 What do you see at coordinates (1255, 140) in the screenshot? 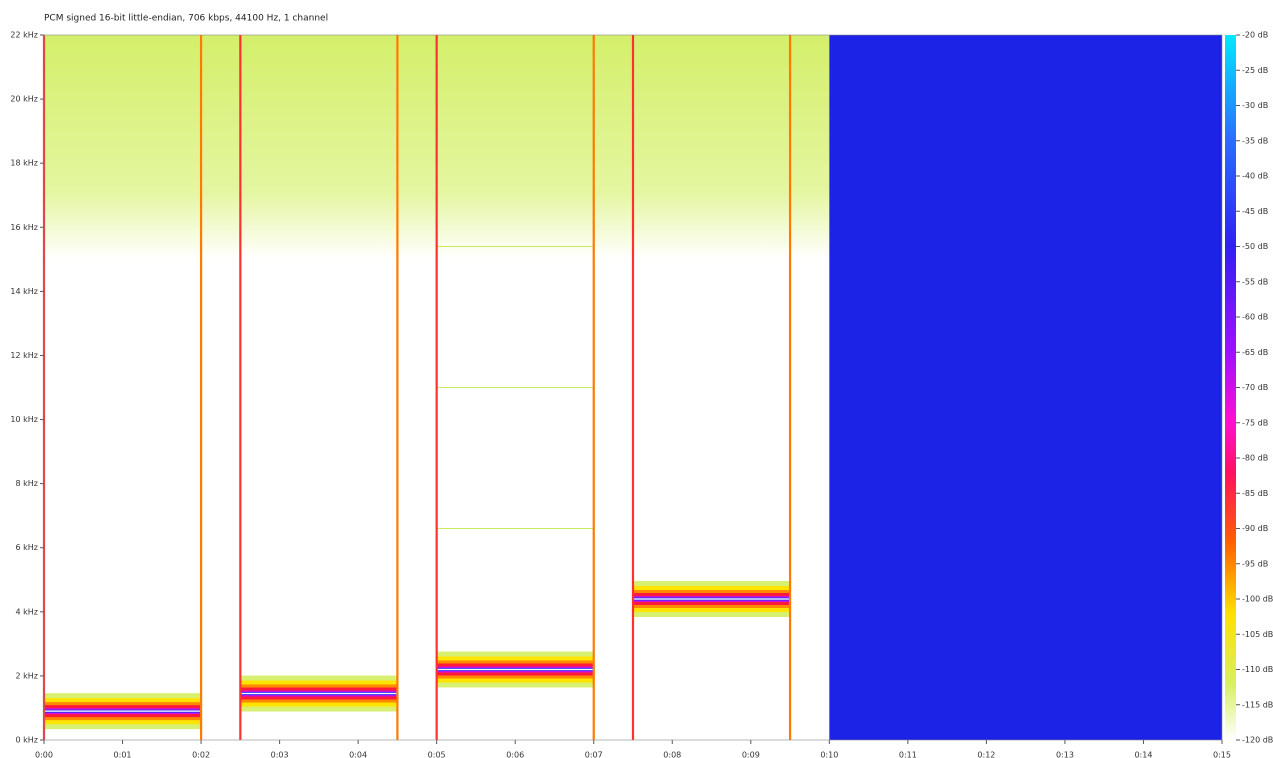
I see `colorbar-tick-label: -35 dB` at bounding box center [1255, 140].